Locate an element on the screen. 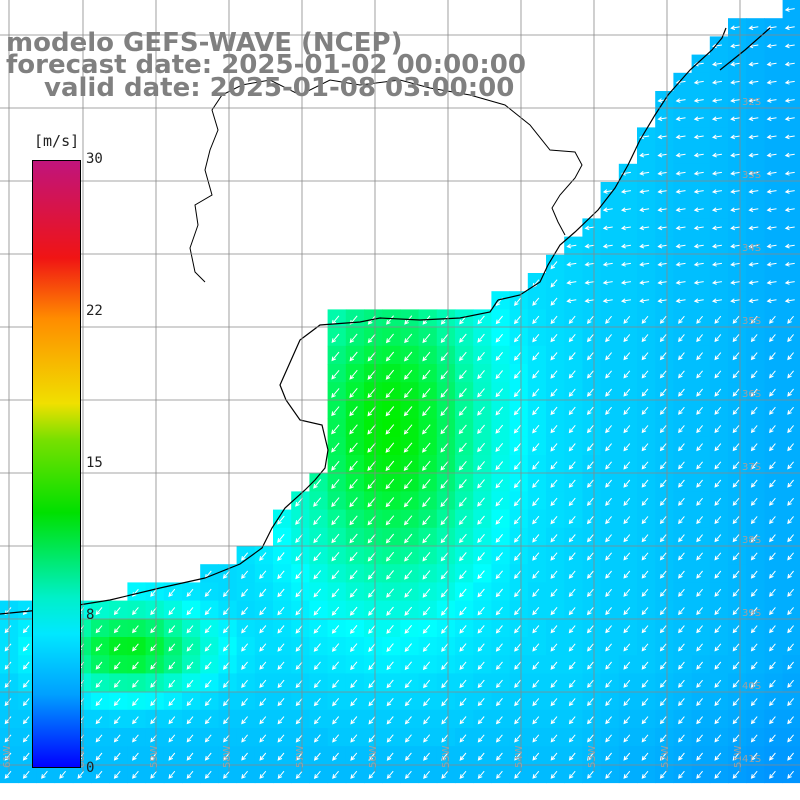  lon-label: 55W is located at coordinates (446, 756).